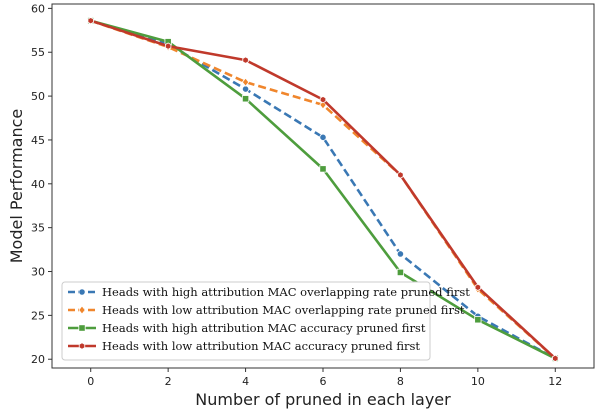  Describe the element at coordinates (555, 381) in the screenshot. I see `x-tick-label: 12` at that location.